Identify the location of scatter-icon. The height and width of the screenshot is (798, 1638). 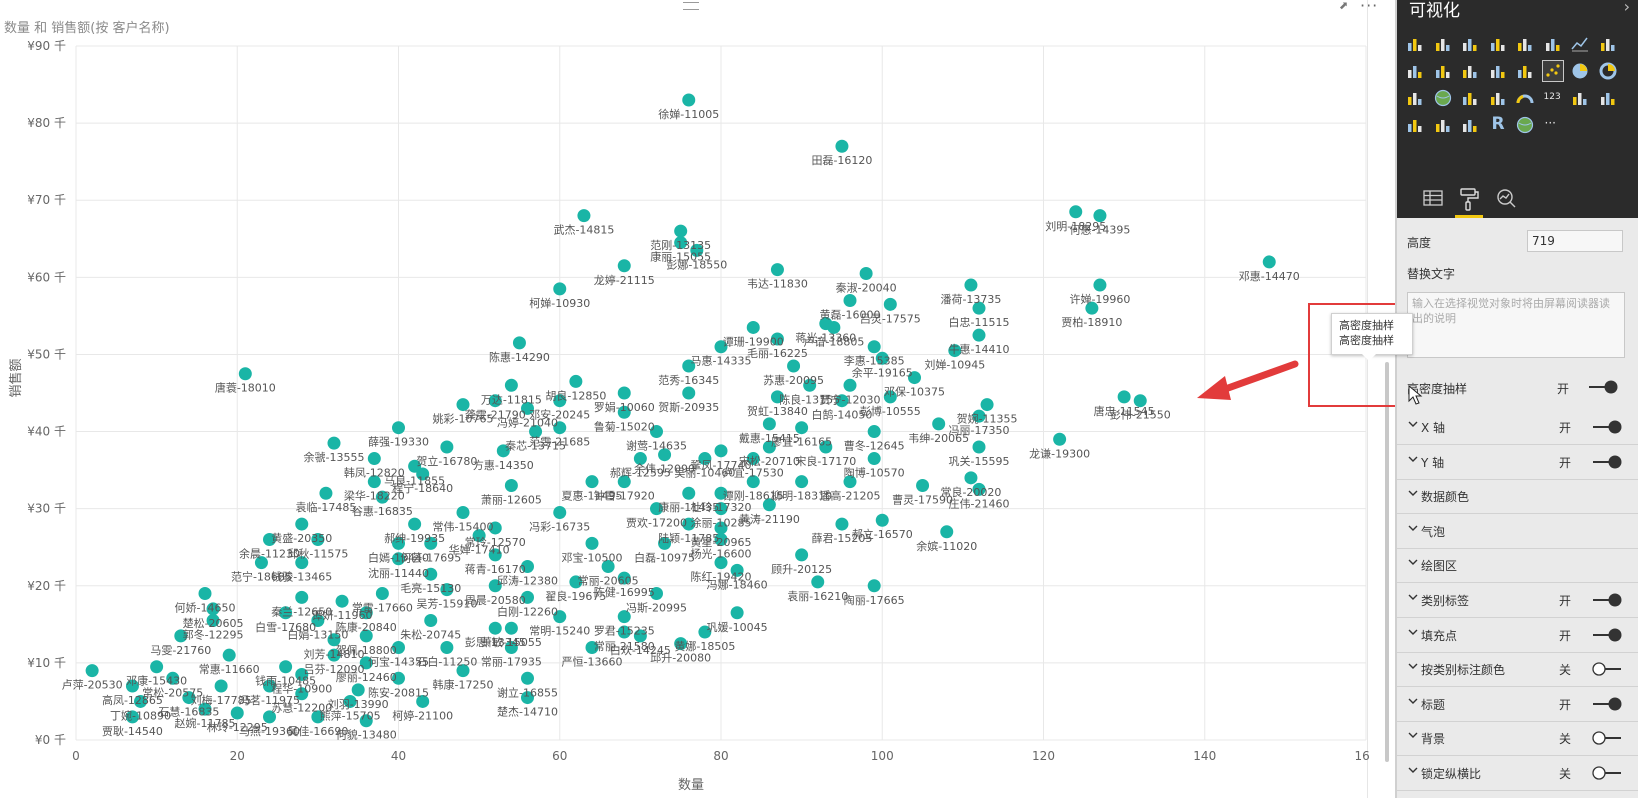
(1552, 71).